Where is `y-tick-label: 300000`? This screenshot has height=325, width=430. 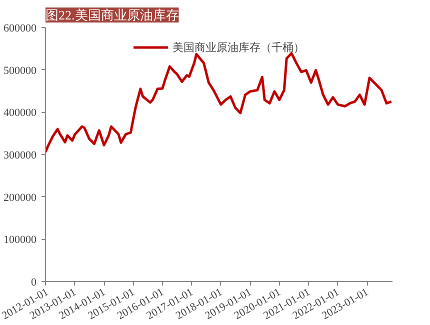 y-tick-label: 300000 is located at coordinates (20, 156).